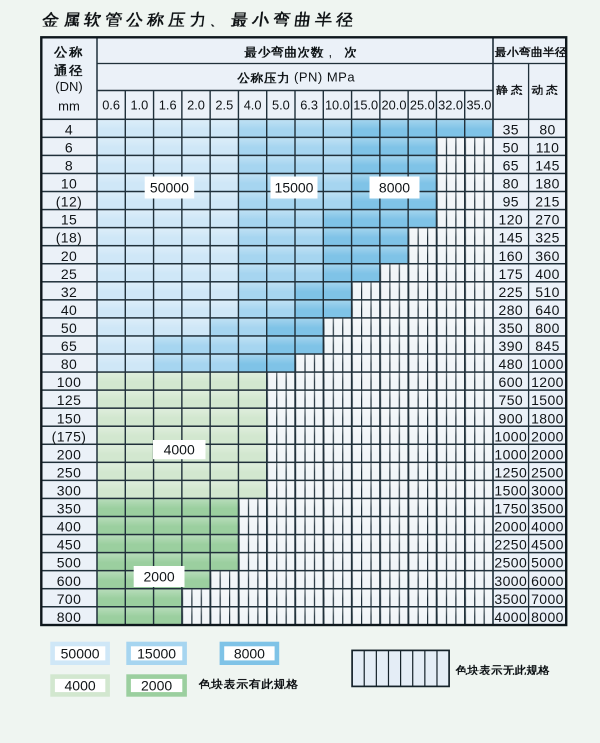  I want to click on svg-text: 325, so click(547, 238).